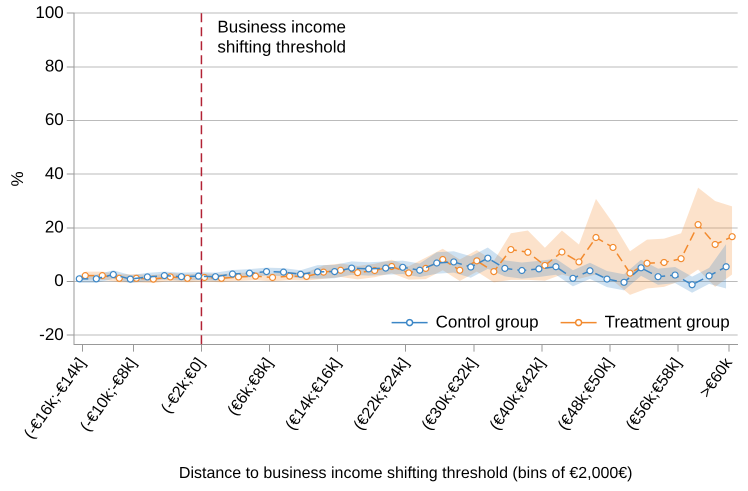 The width and height of the screenshot is (748, 491). I want to click on y-axis-title: %, so click(17, 178).